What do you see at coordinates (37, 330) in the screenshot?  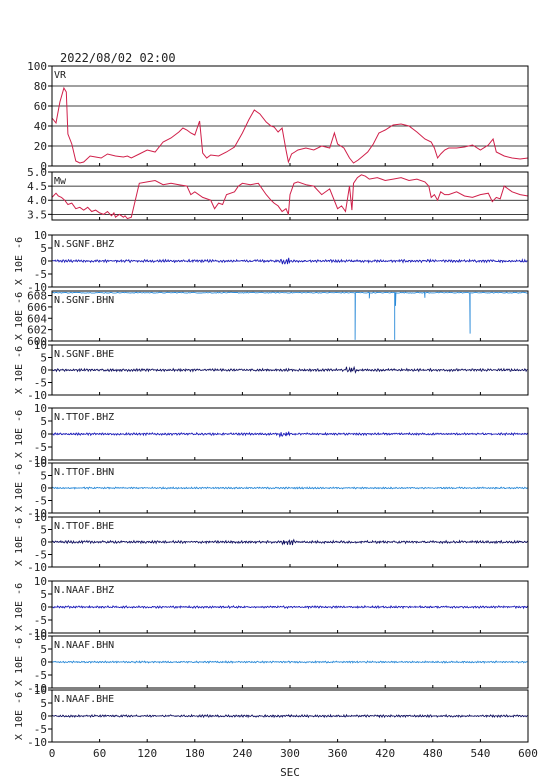 I see `y-tick-label: 602` at bounding box center [37, 330].